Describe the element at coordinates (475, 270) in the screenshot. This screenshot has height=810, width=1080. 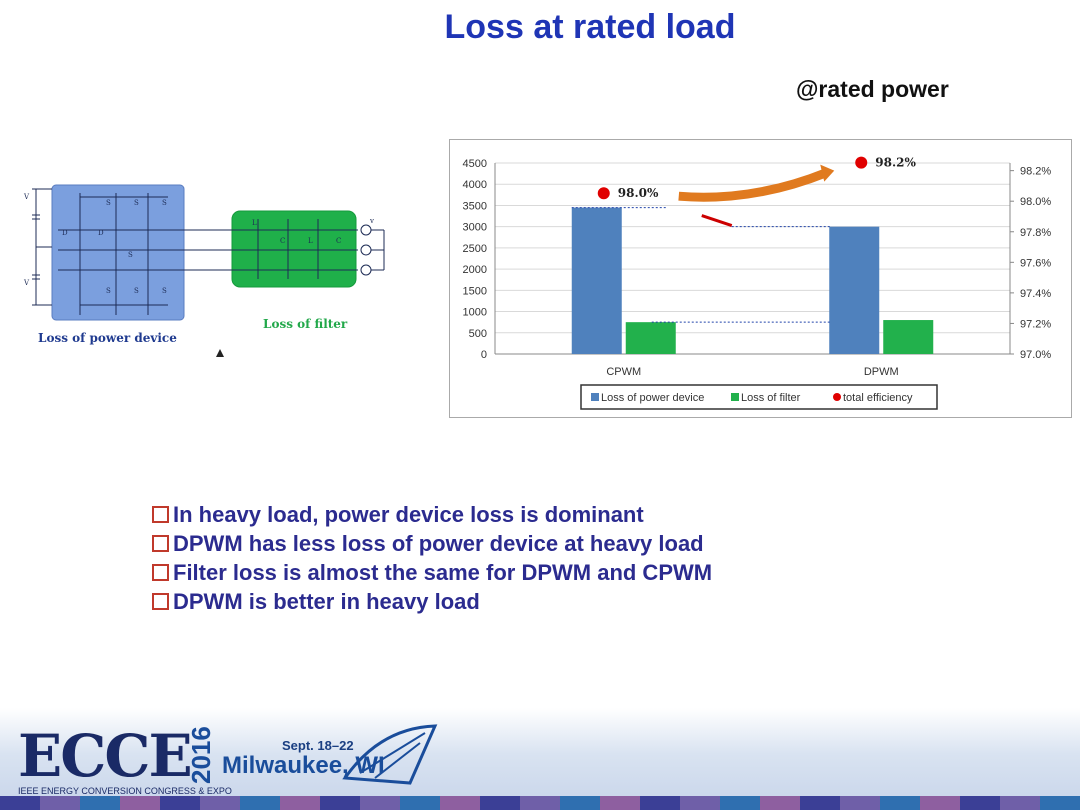
I see `y-tick-label: 2000` at that location.